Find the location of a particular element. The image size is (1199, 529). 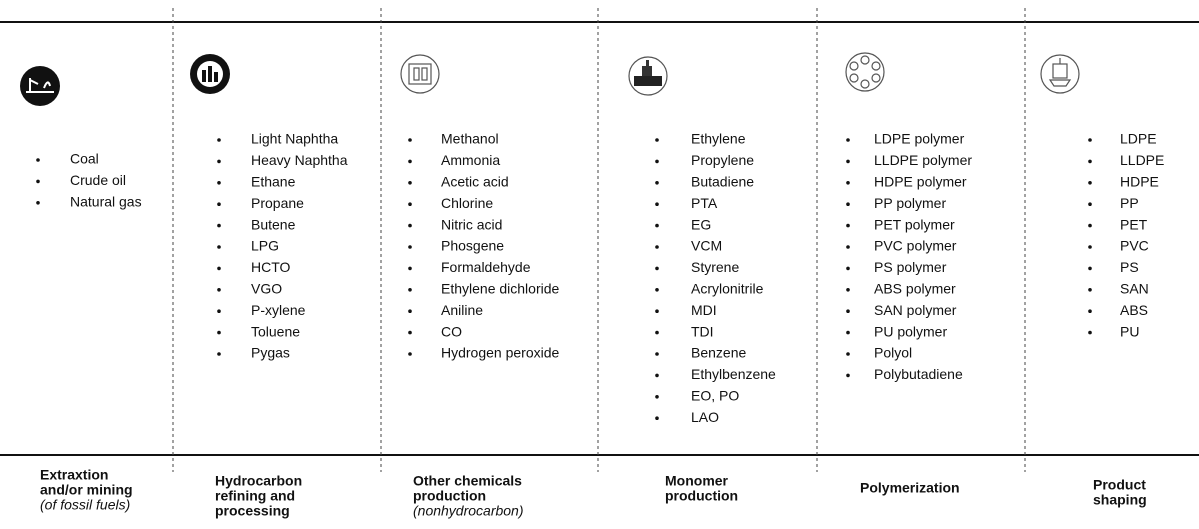

stage-title: Monomer is located at coordinates (697, 481).